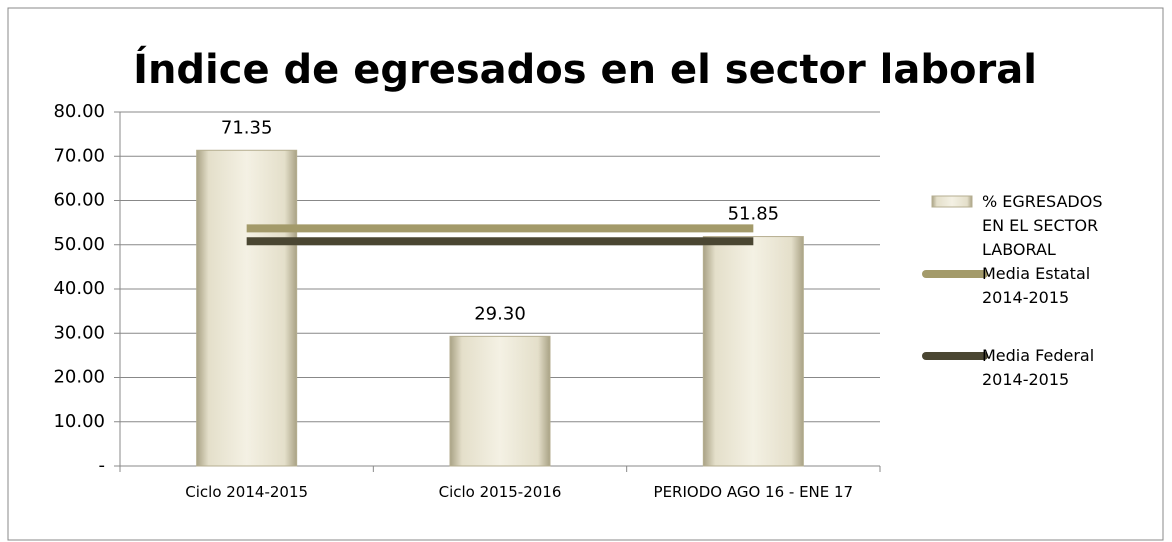  What do you see at coordinates (754, 214) in the screenshot?
I see `data-label: 51.85` at bounding box center [754, 214].